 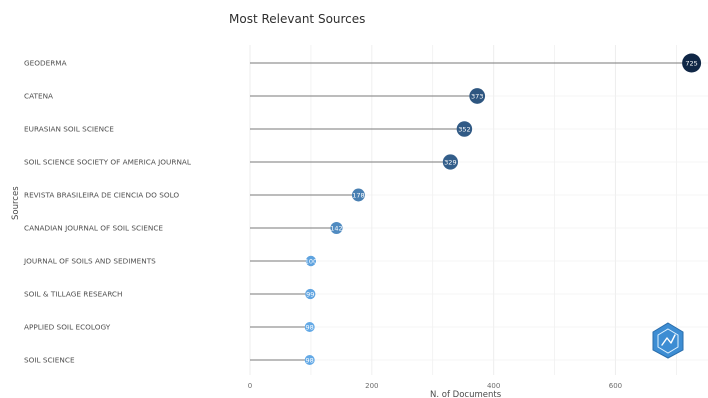 What do you see at coordinates (435, 386) in the screenshot?
I see `x-tick-group: 0 200 400 600` at bounding box center [435, 386].